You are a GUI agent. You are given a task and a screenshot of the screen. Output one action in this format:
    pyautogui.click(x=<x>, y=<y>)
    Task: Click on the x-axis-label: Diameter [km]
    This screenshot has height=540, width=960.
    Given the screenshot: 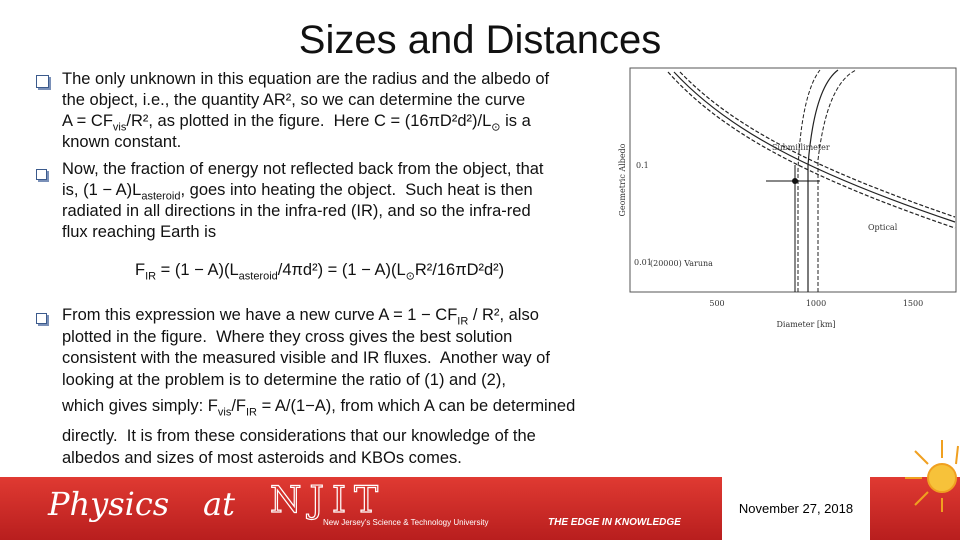 What is the action you would take?
    pyautogui.click(x=805, y=324)
    